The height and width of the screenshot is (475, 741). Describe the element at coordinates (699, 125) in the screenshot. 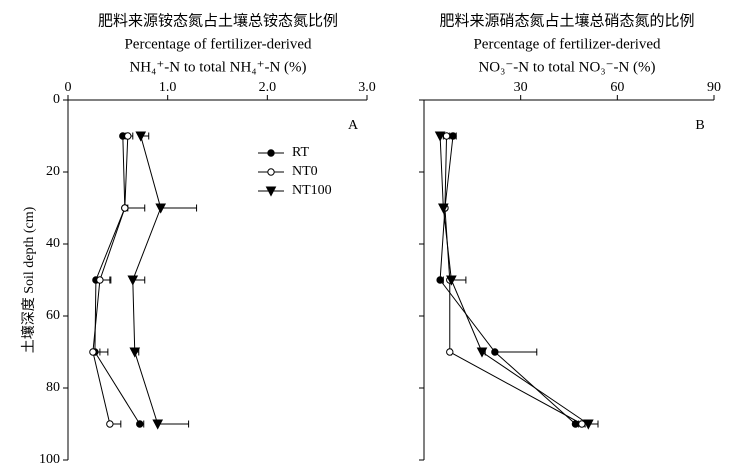

I see `panel-label: B` at that location.